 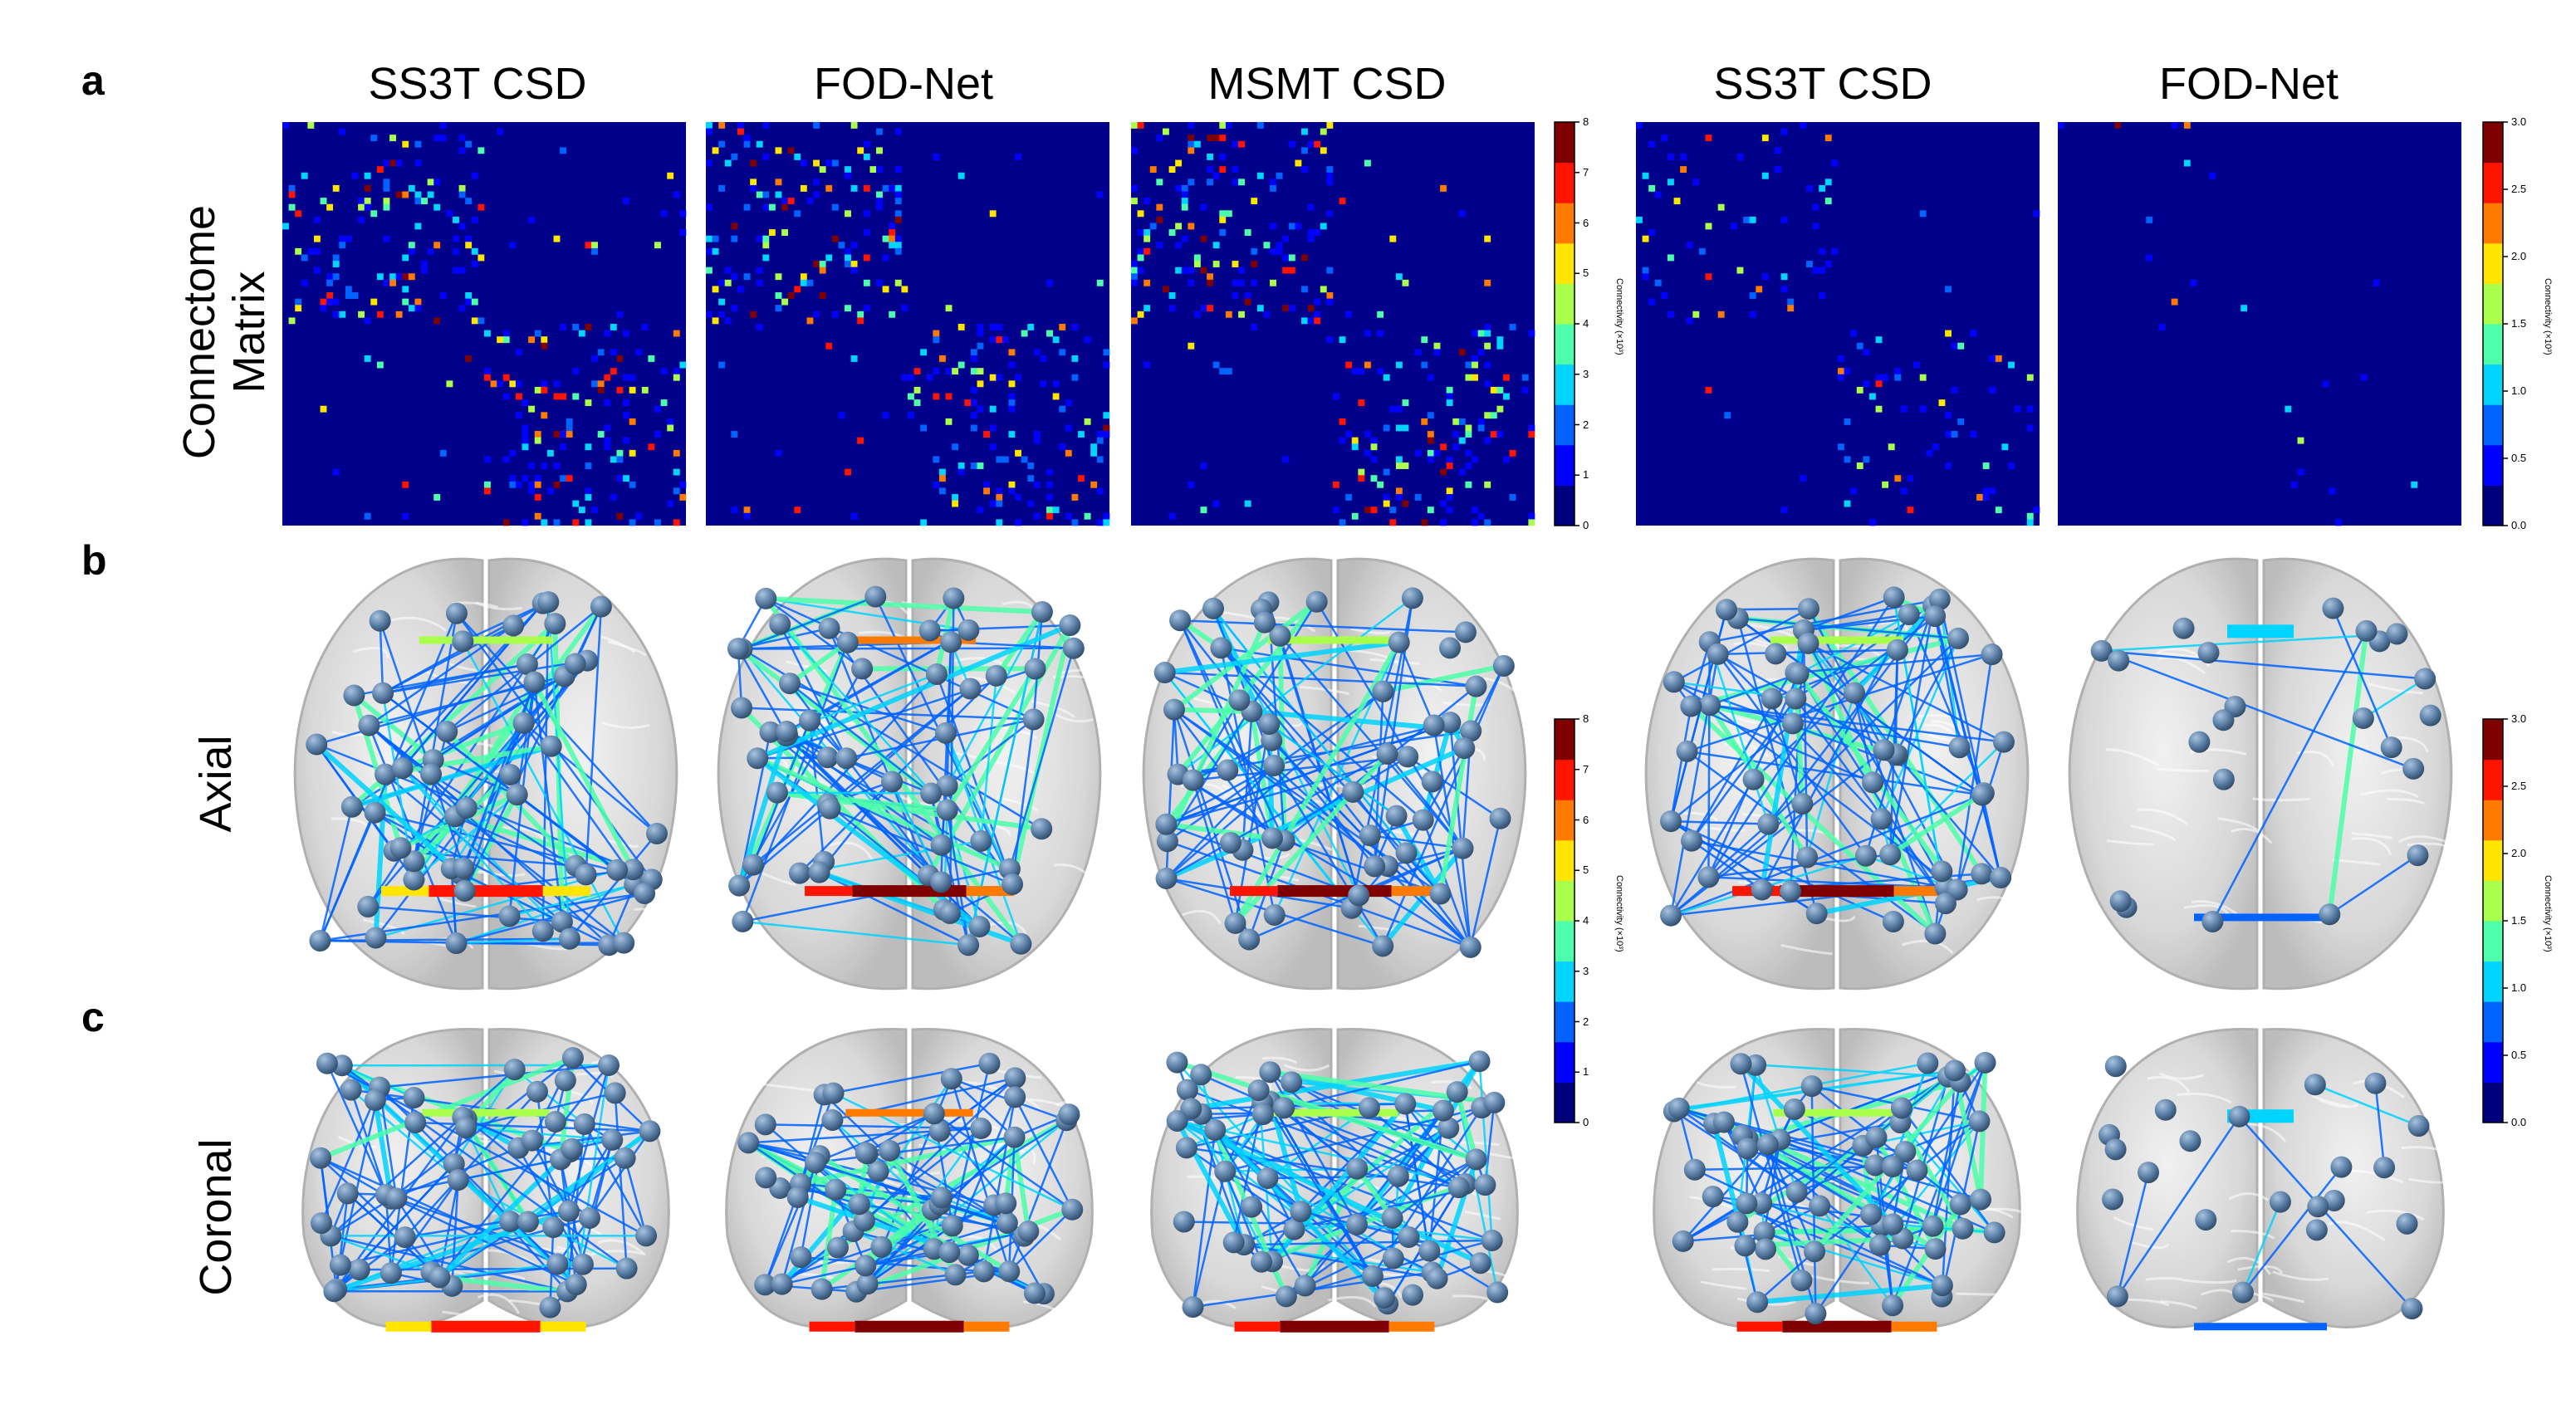 I want to click on column-title-4: SS3T CSD, so click(x=1822, y=84).